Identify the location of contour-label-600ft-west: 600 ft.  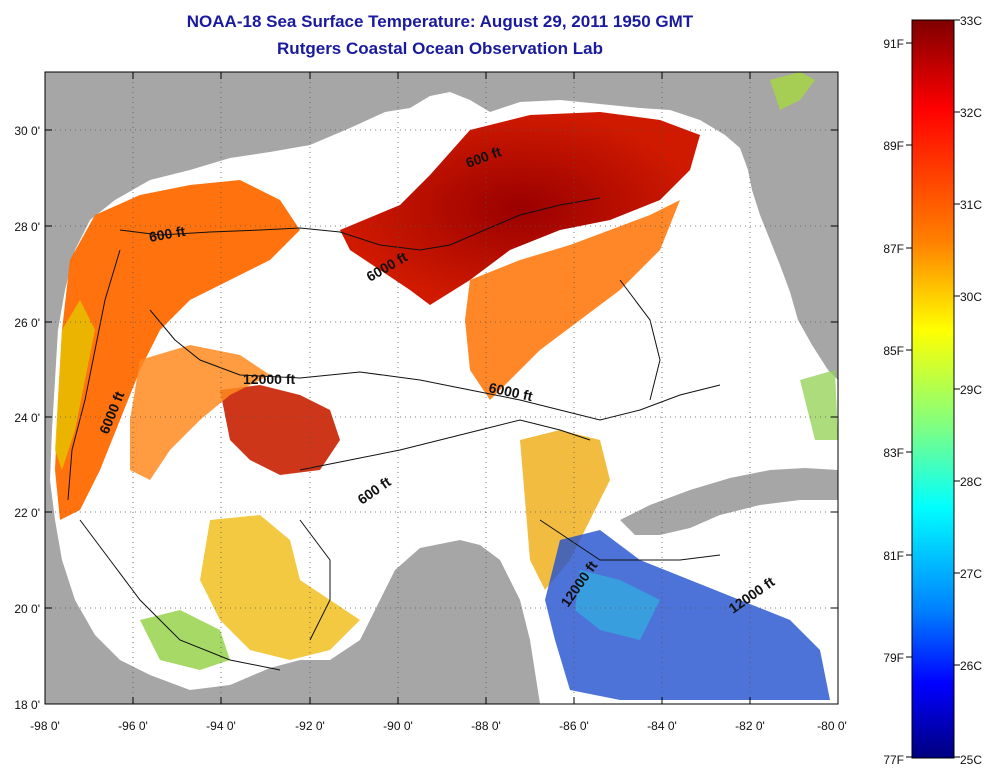
(167, 234).